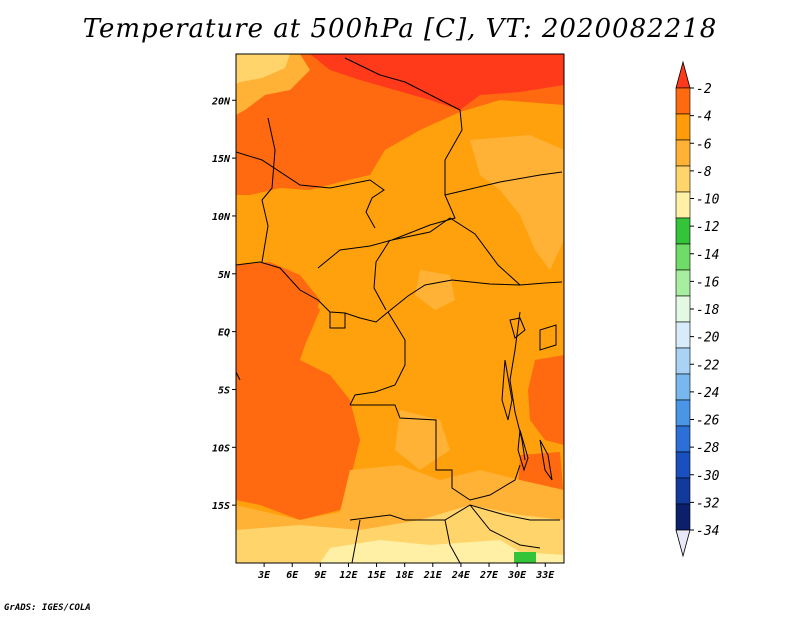 The width and height of the screenshot is (800, 618). What do you see at coordinates (405, 575) in the screenshot?
I see `x-tick-label: 18E` at bounding box center [405, 575].